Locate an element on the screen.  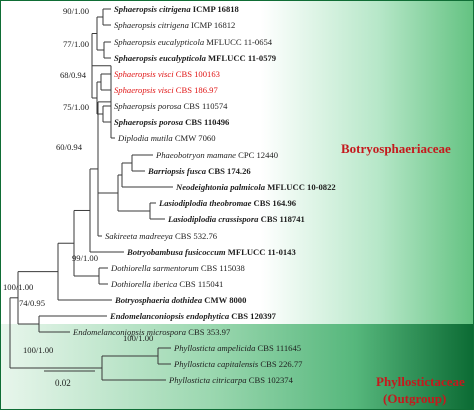
taxon-strain-id: CBS 186.97 is located at coordinates (196, 90).